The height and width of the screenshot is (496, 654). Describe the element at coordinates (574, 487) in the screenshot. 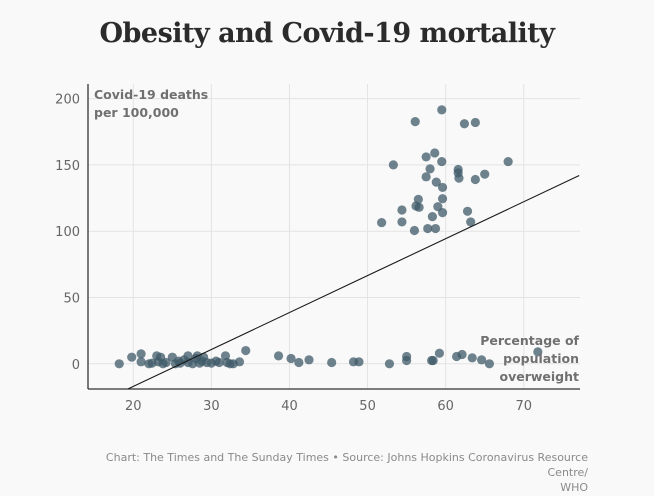

I see `footer-source-line2: WHO` at that location.